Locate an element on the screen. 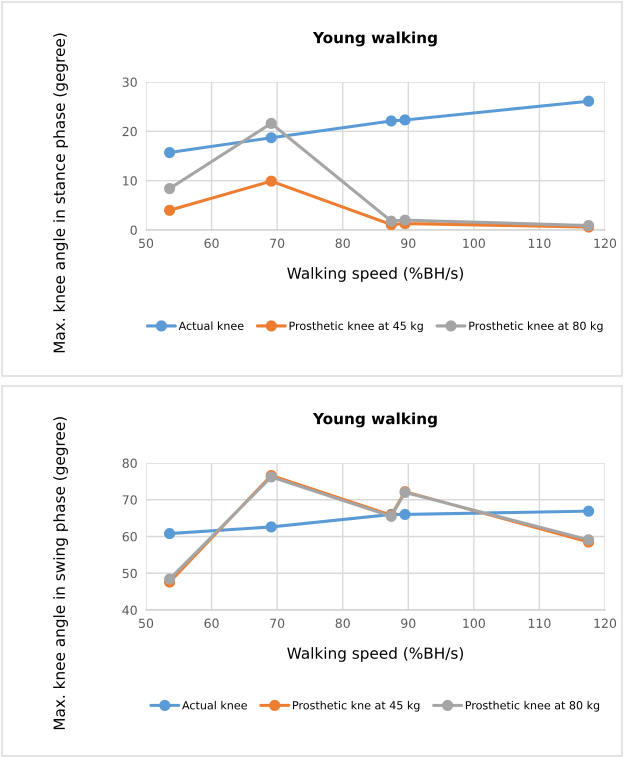  legend-label: Prosthetic kne at 45 kg is located at coordinates (356, 706).